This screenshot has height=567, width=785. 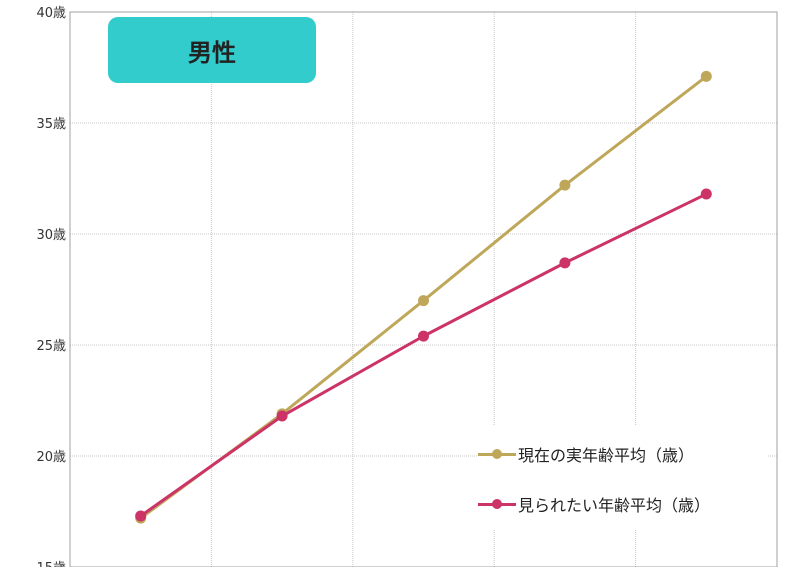 What do you see at coordinates (51, 457) in the screenshot?
I see `y-tick-label: 20歳` at bounding box center [51, 457].